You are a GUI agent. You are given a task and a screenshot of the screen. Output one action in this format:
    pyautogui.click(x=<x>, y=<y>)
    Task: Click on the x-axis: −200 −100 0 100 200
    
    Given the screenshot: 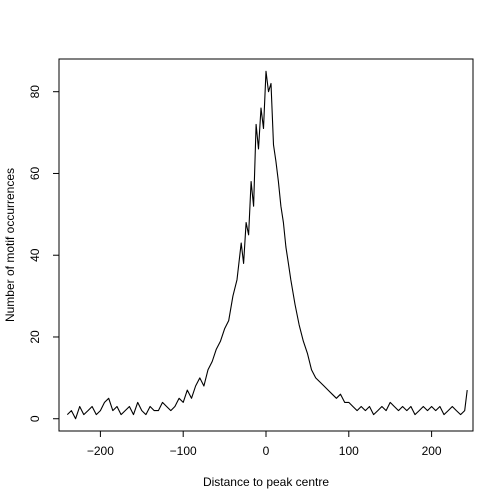 What is the action you would take?
    pyautogui.click(x=264, y=444)
    